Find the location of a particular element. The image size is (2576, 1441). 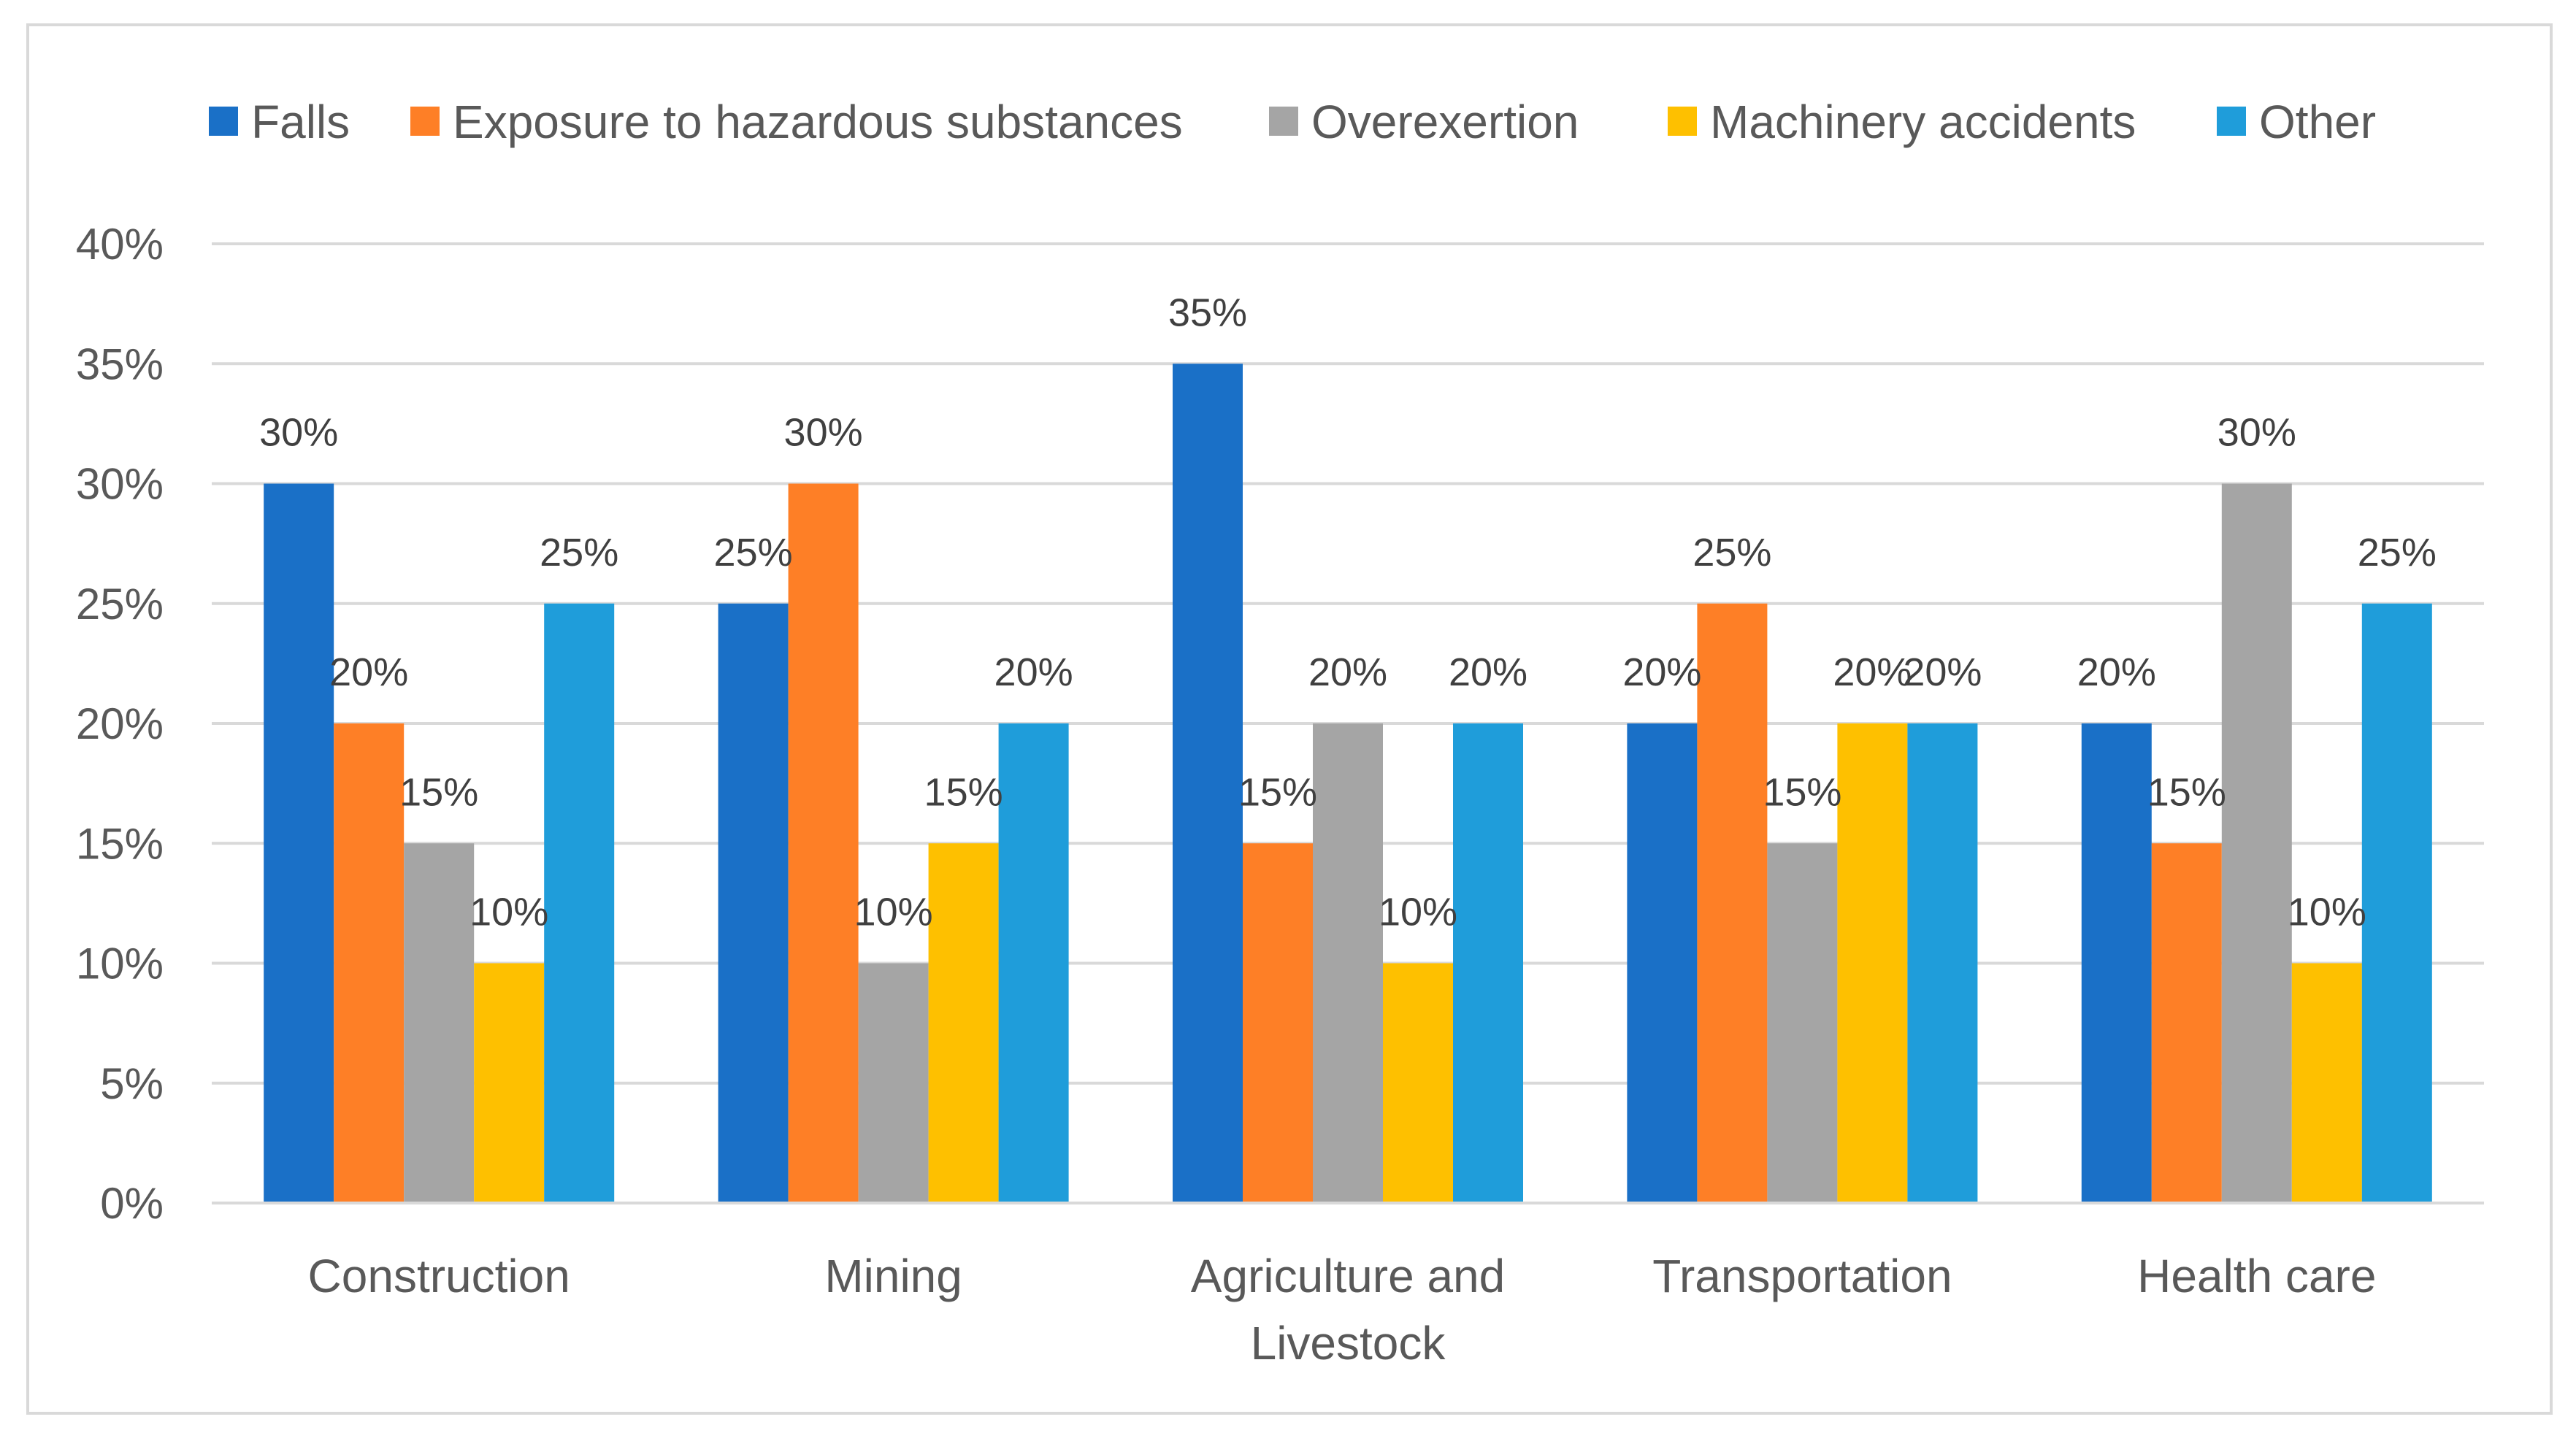

legend-label: Overexertion is located at coordinates (1445, 122).